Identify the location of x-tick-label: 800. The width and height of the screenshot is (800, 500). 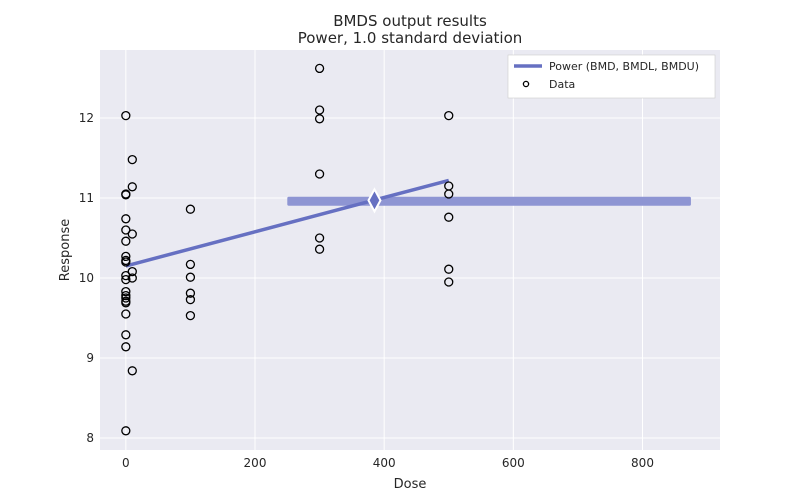
(642, 463).